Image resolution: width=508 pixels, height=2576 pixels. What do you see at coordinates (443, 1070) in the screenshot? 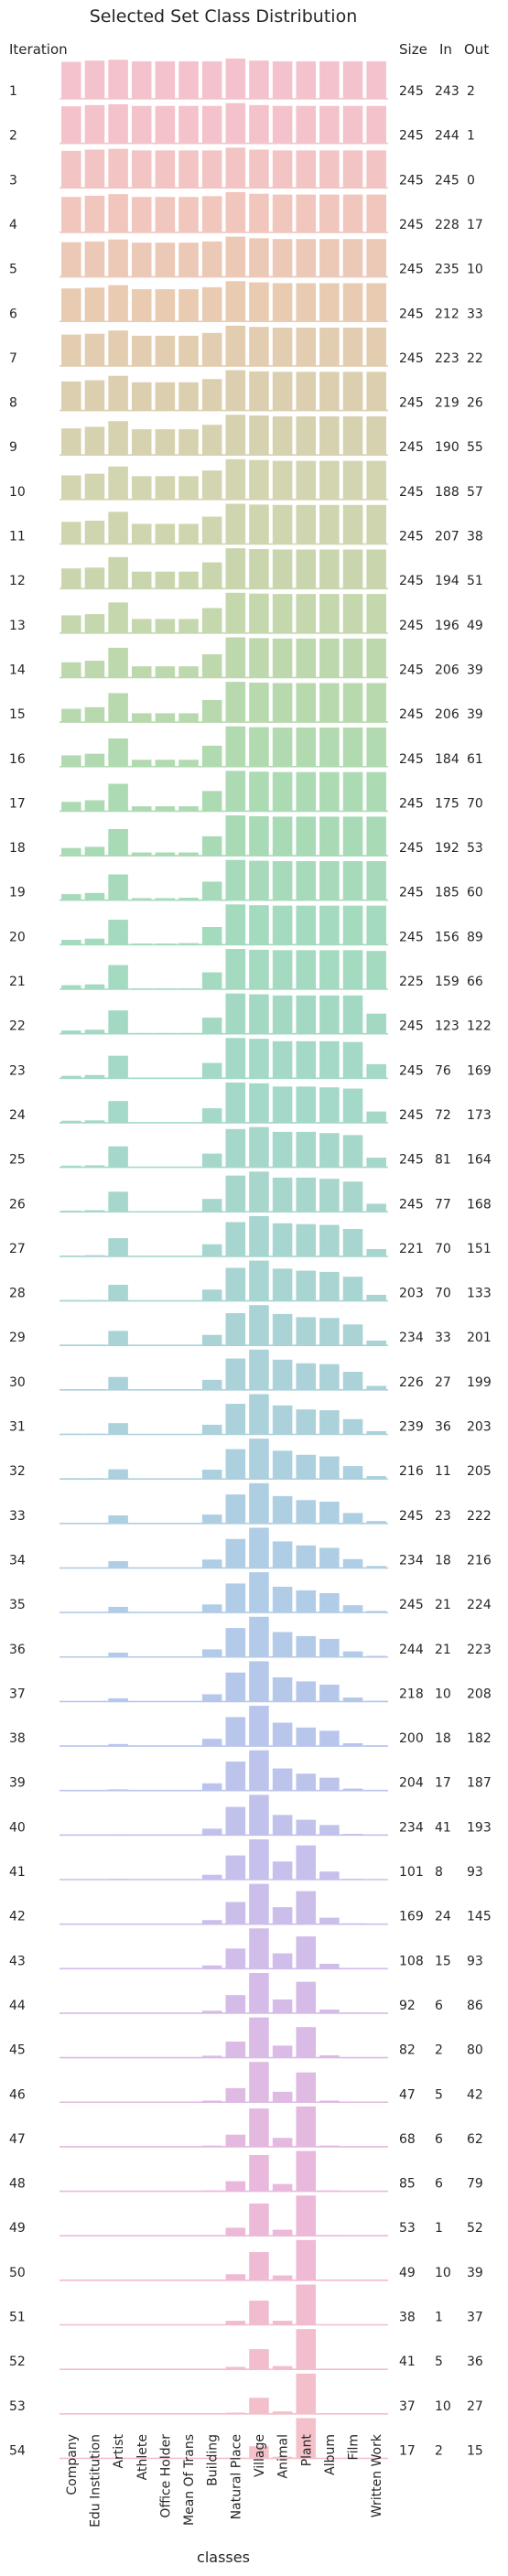
I see `in-value: 76` at bounding box center [443, 1070].